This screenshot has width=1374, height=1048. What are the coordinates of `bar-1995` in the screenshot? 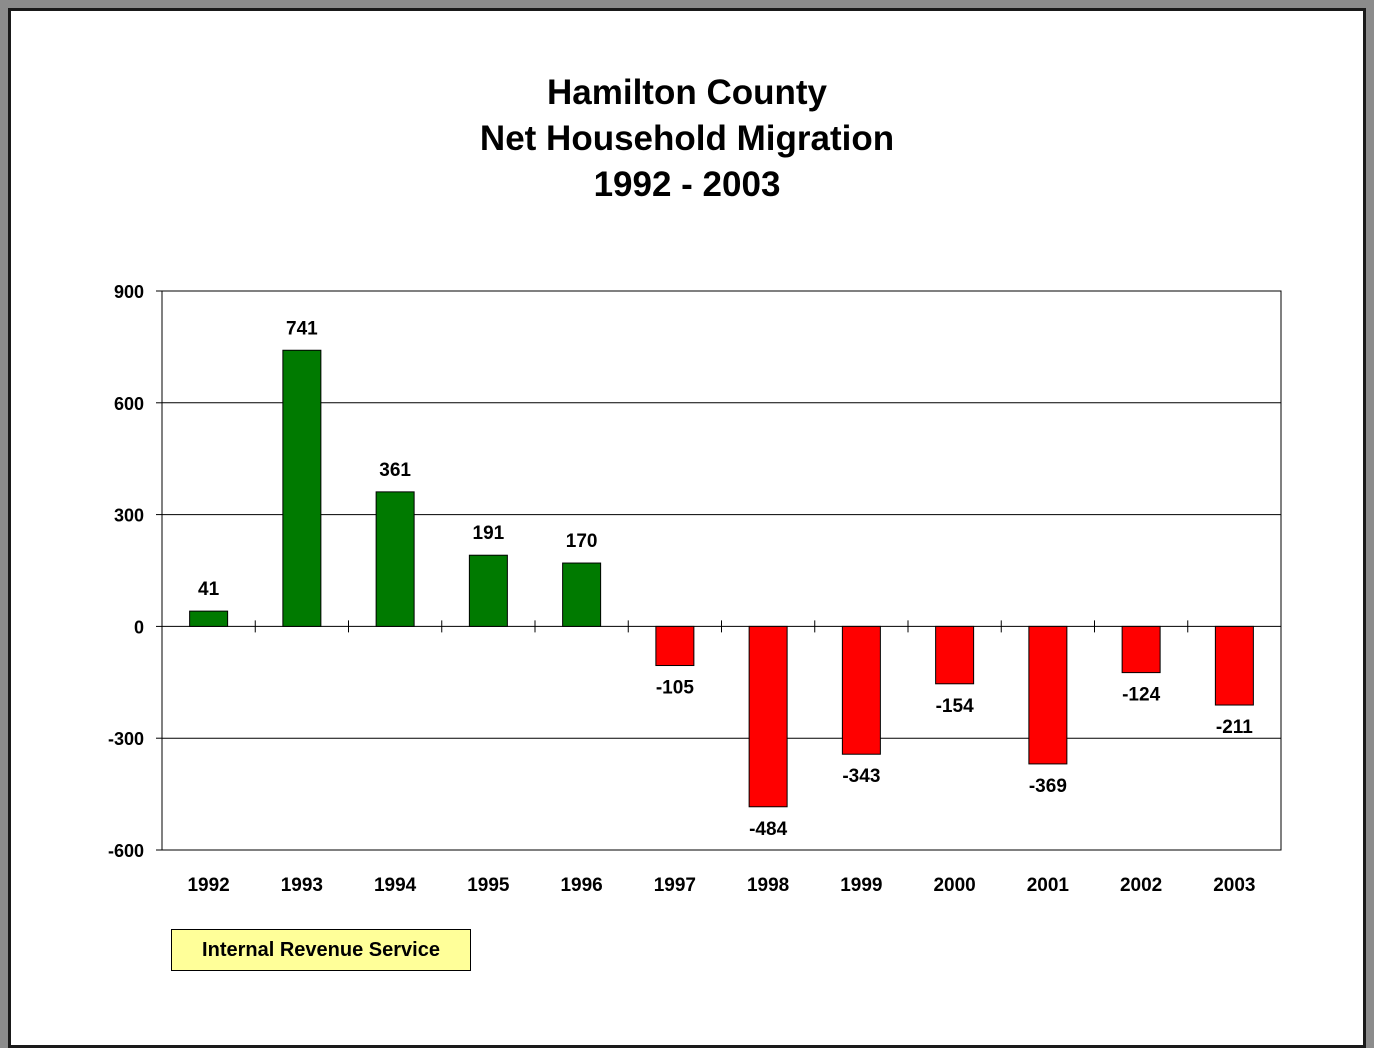 It's located at (488, 590).